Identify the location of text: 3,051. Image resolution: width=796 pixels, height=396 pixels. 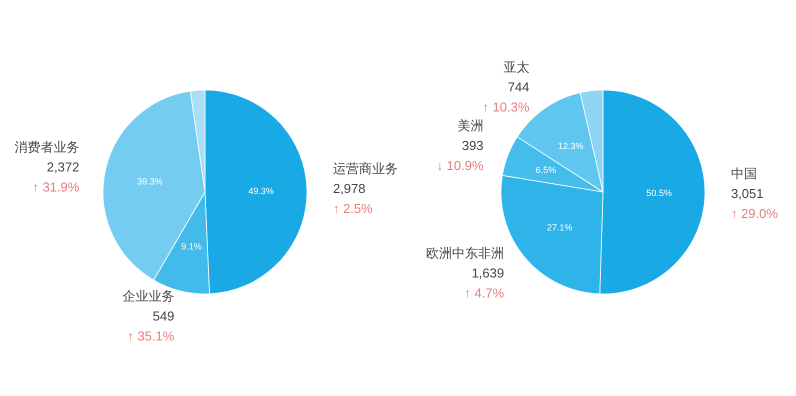
(747, 194).